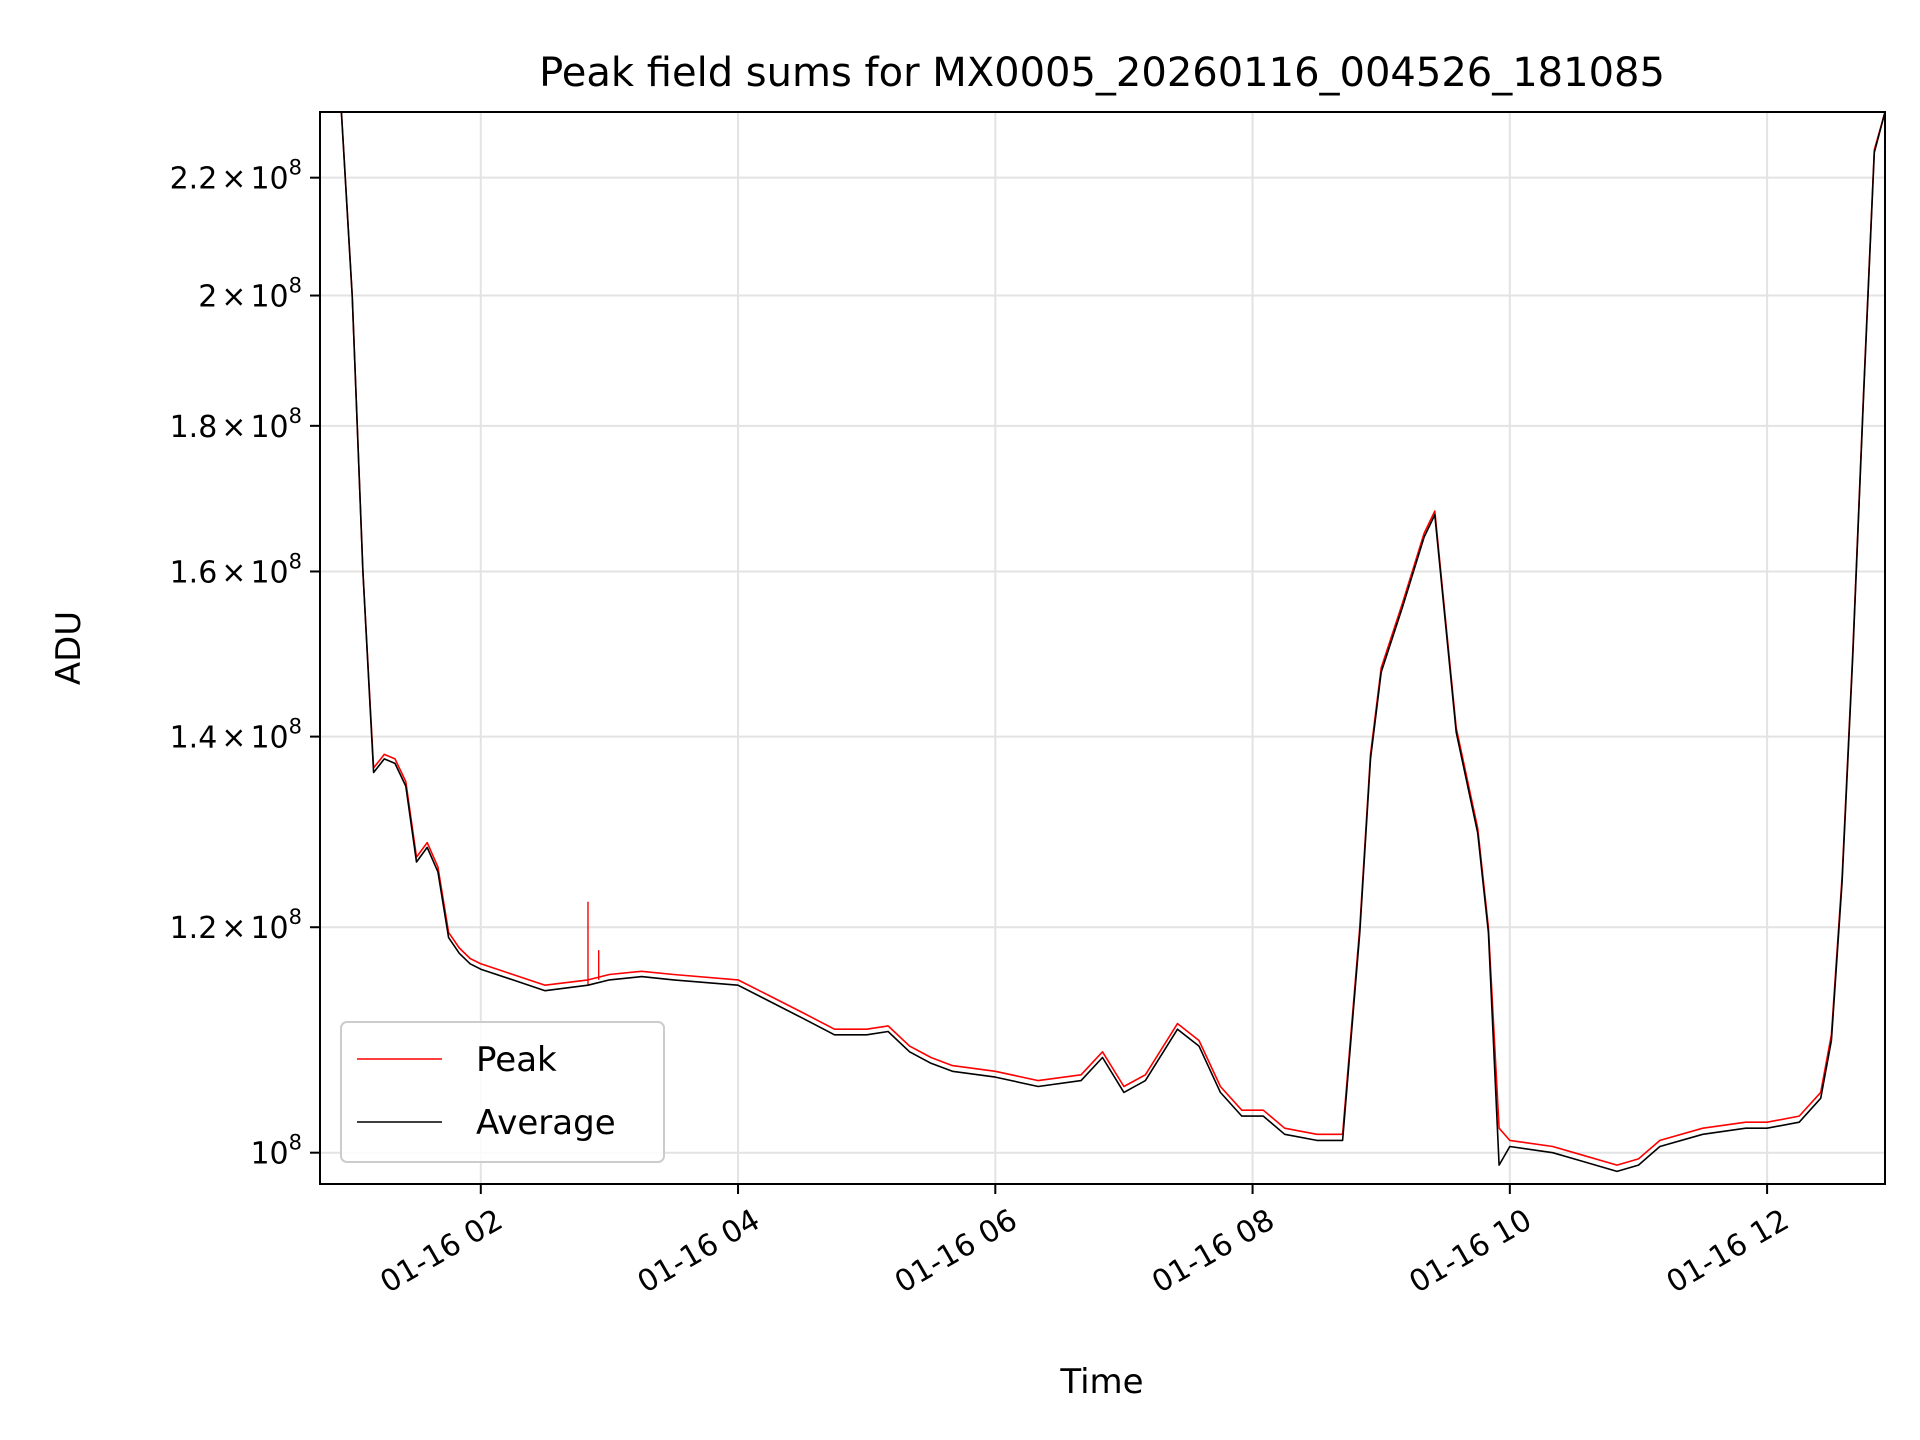  I want to click on y-tick-label: 1.6 × 10⁸, so click(236, 569).